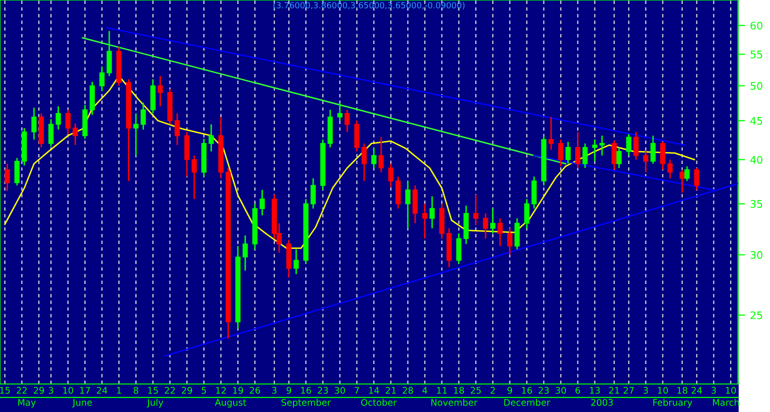 The width and height of the screenshot is (770, 412). I want to click on x2-tick-label: December, so click(527, 402).